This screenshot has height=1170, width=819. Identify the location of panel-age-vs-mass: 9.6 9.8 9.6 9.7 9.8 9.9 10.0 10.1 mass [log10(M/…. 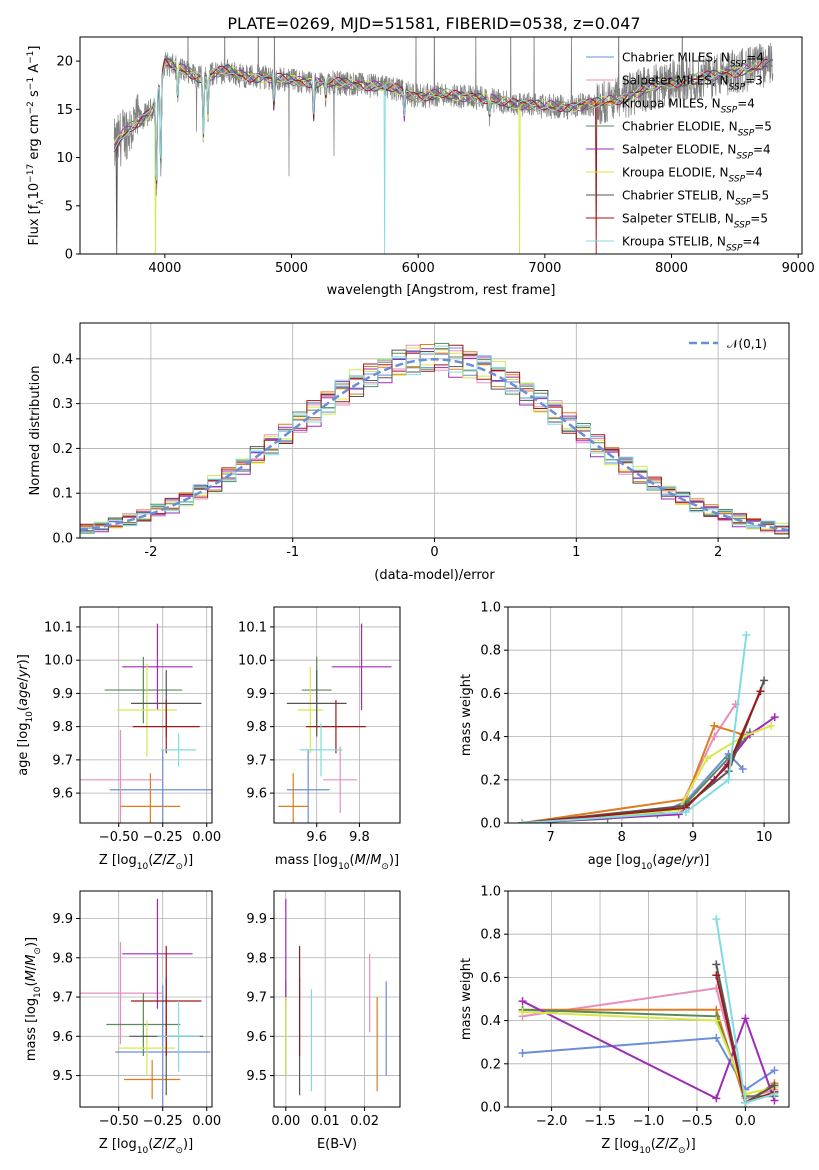
(319, 739).